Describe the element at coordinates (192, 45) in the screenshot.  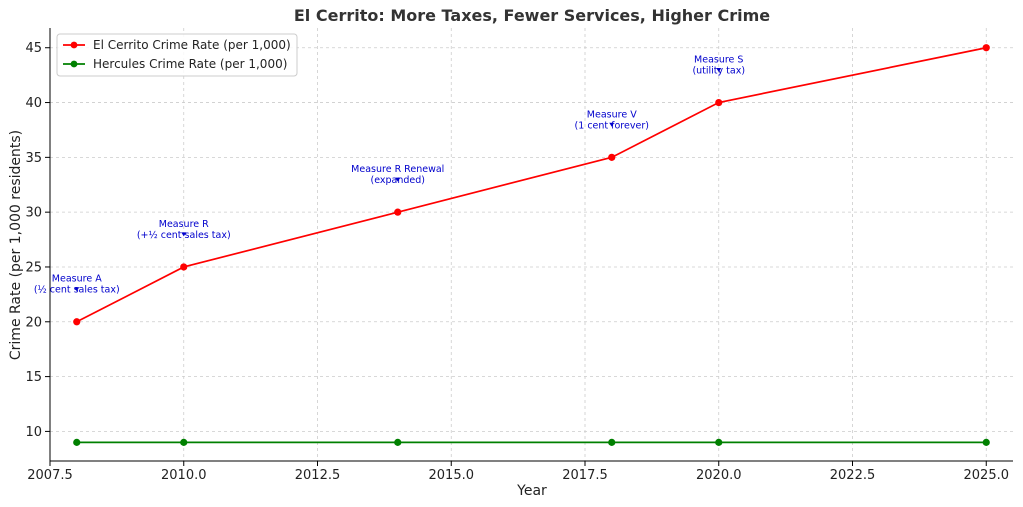
I see `legend-entry-1: El Cerrito Crime Rate (per 1,000)` at that location.